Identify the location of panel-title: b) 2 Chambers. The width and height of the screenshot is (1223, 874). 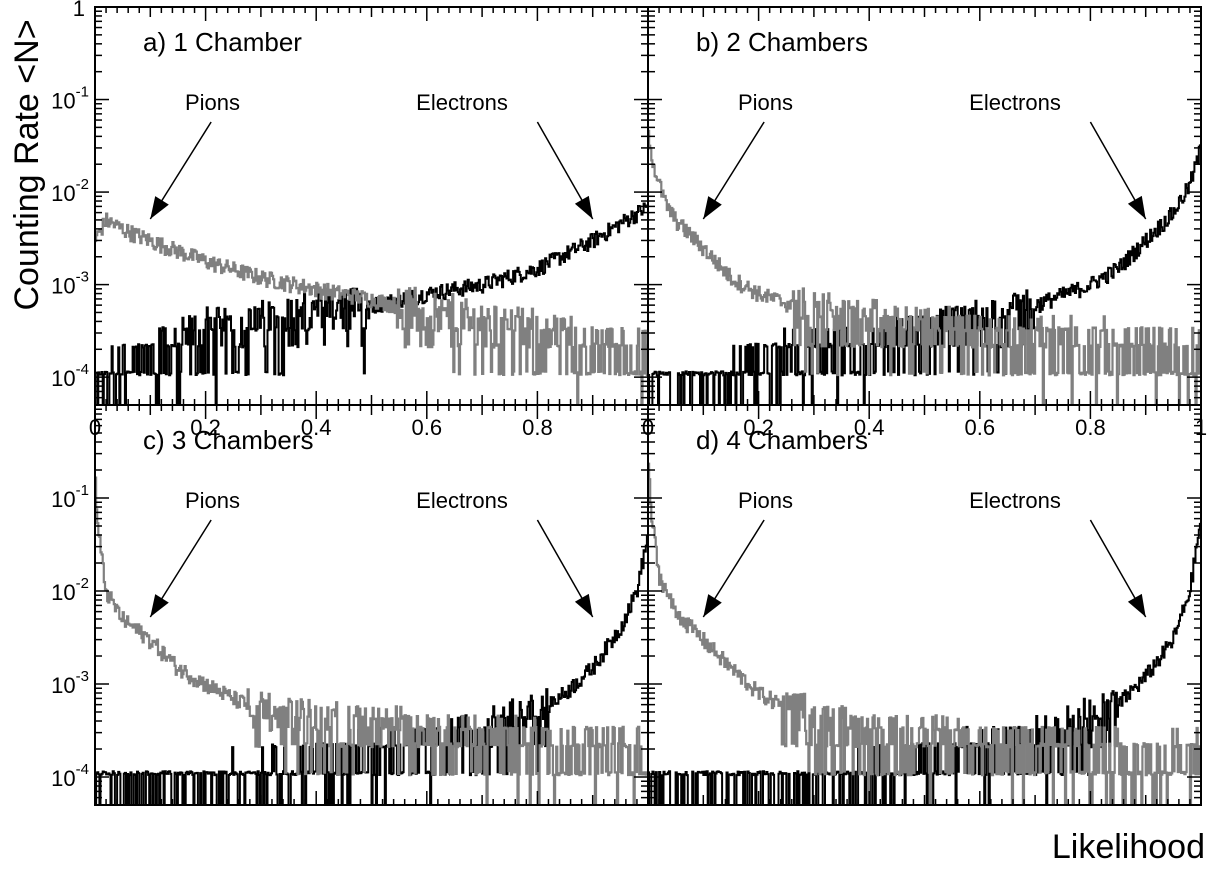
(782, 42).